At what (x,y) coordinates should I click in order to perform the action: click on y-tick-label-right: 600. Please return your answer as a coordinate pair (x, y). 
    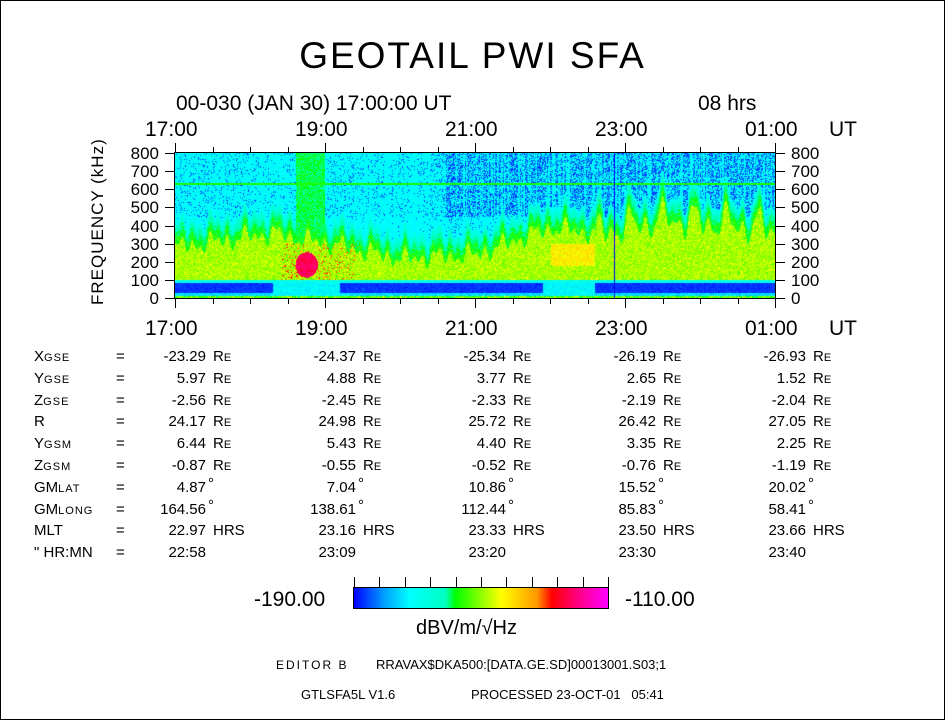
    Looking at the image, I should click on (805, 190).